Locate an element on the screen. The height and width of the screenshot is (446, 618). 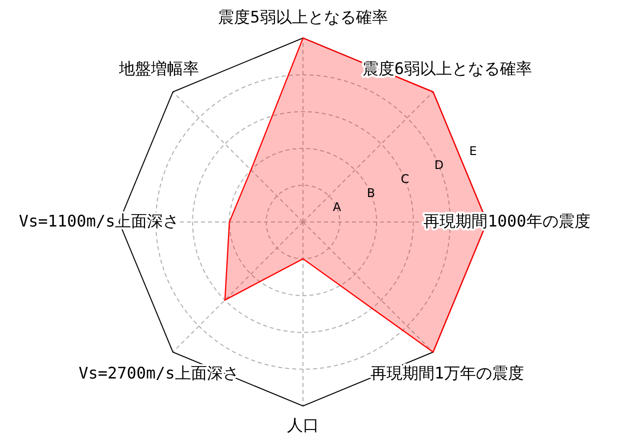
spoke-label: 震度5弱以上となる確率 is located at coordinates (303, 16).